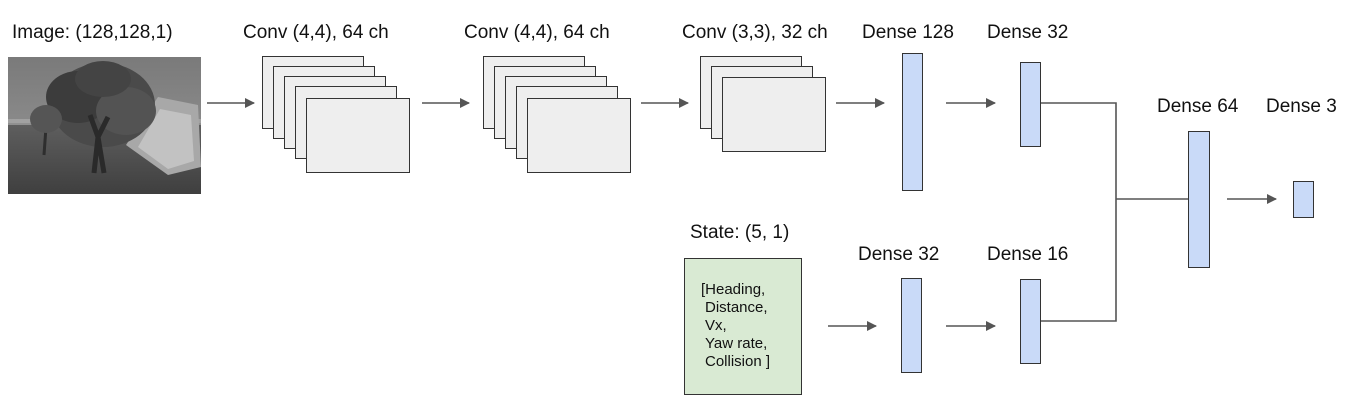  What do you see at coordinates (908, 32) in the screenshot?
I see `dense128-label: Dense 128` at bounding box center [908, 32].